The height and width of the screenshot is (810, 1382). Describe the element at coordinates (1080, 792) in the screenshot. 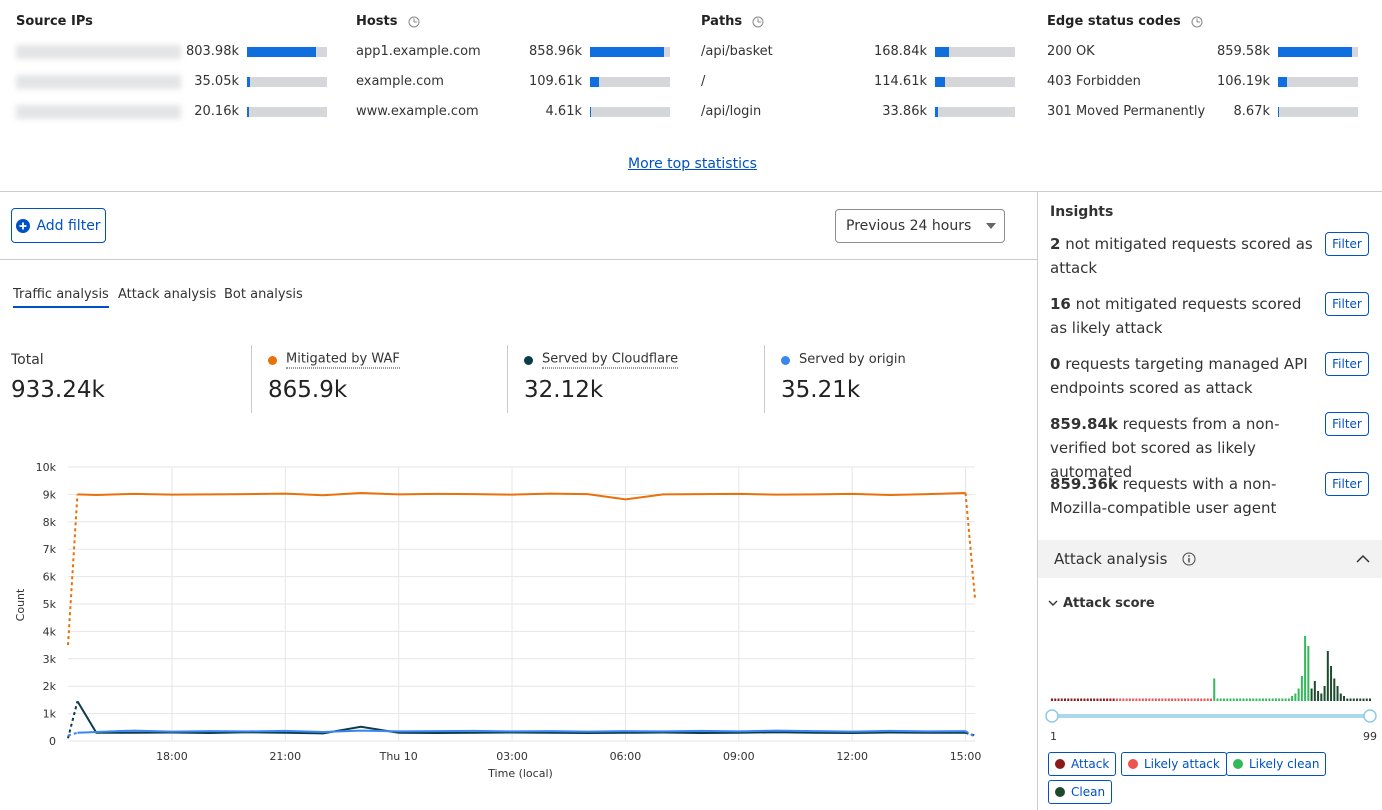

I see `legend-button: Clean` at that location.